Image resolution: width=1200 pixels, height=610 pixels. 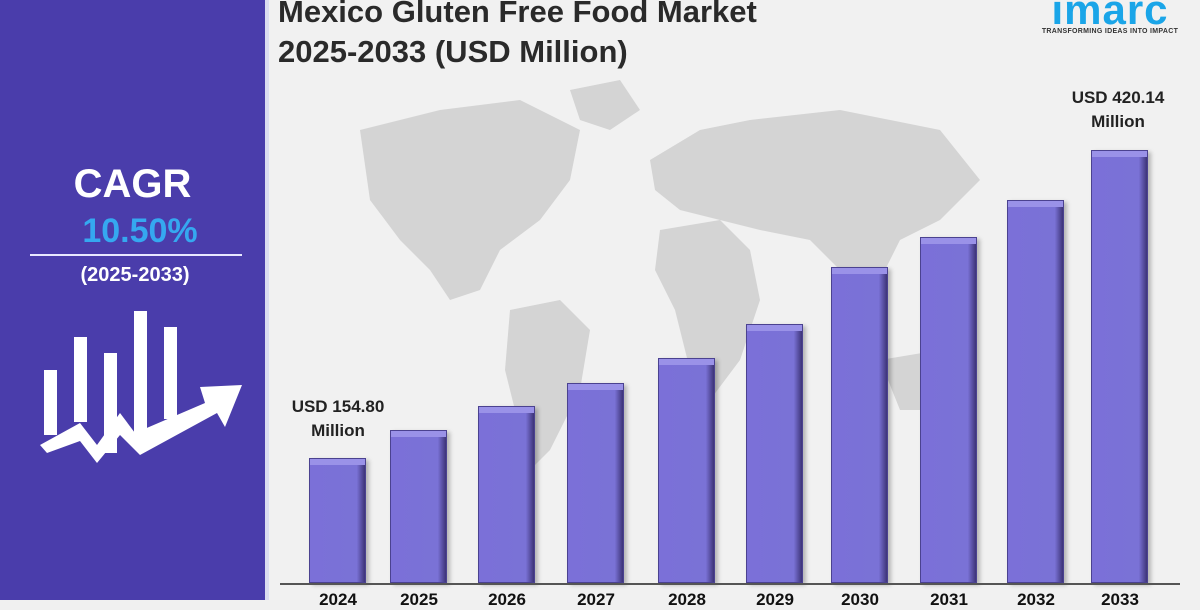 I want to click on bar-2025, so click(x=418, y=506).